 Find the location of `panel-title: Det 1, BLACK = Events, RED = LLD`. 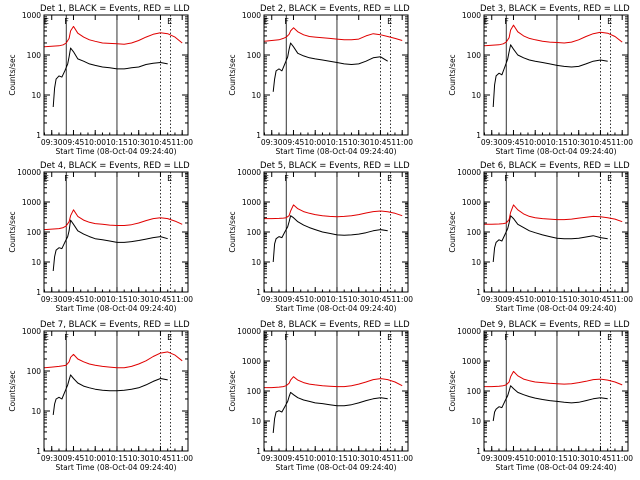

panel-title: Det 1, BLACK = Events, RED = LLD is located at coordinates (115, 9).